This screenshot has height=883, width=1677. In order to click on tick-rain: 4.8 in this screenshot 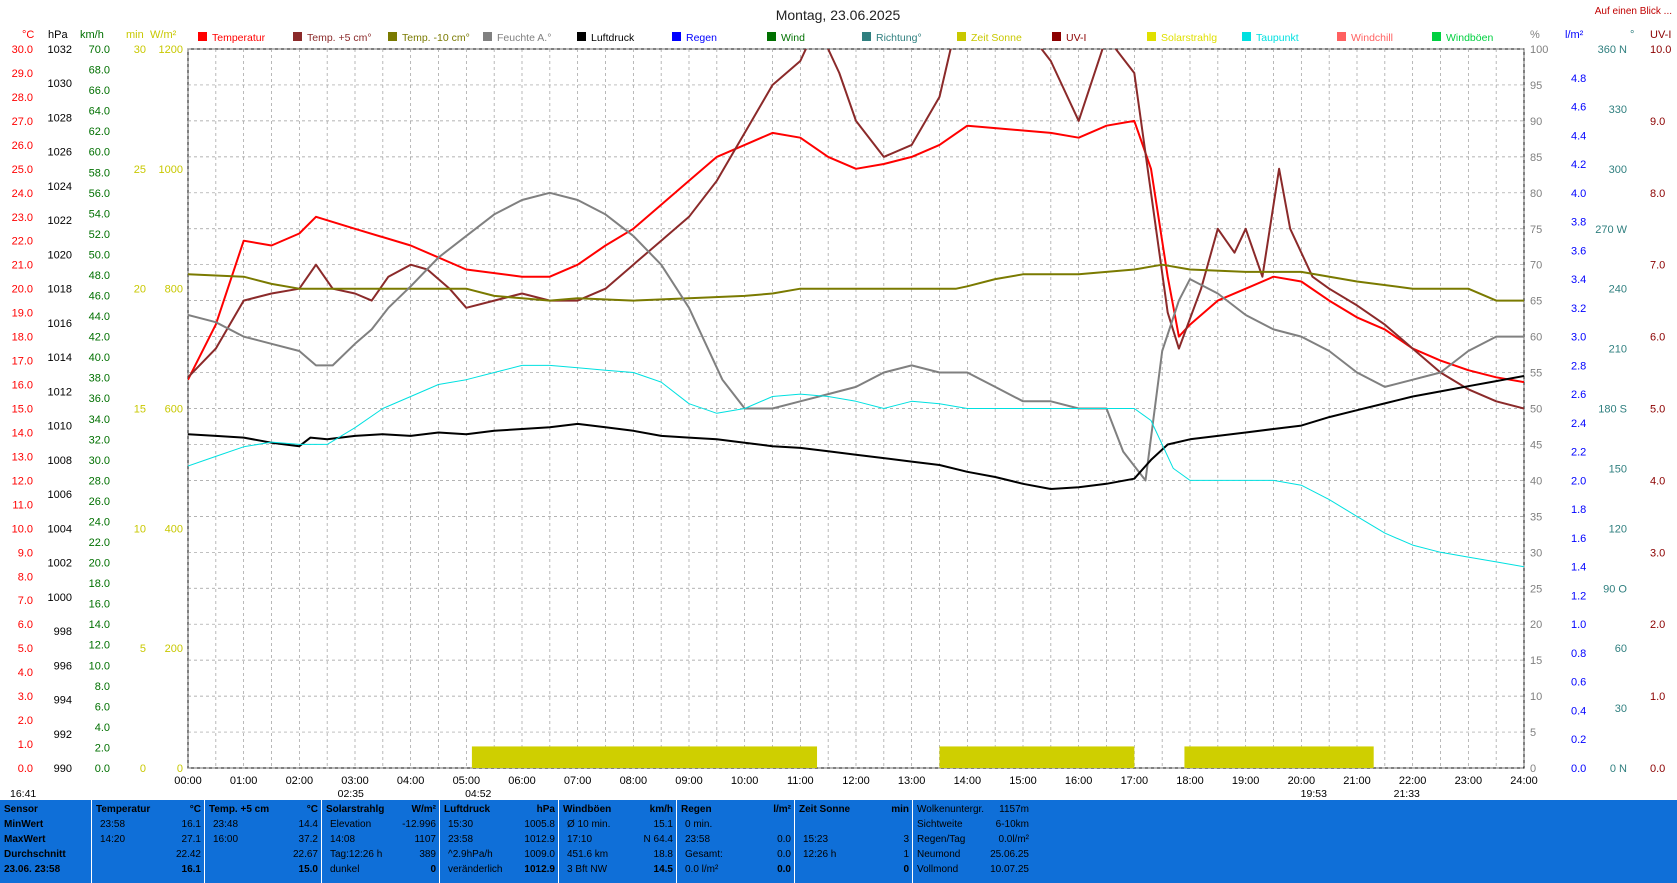, I will do `click(1578, 79)`.